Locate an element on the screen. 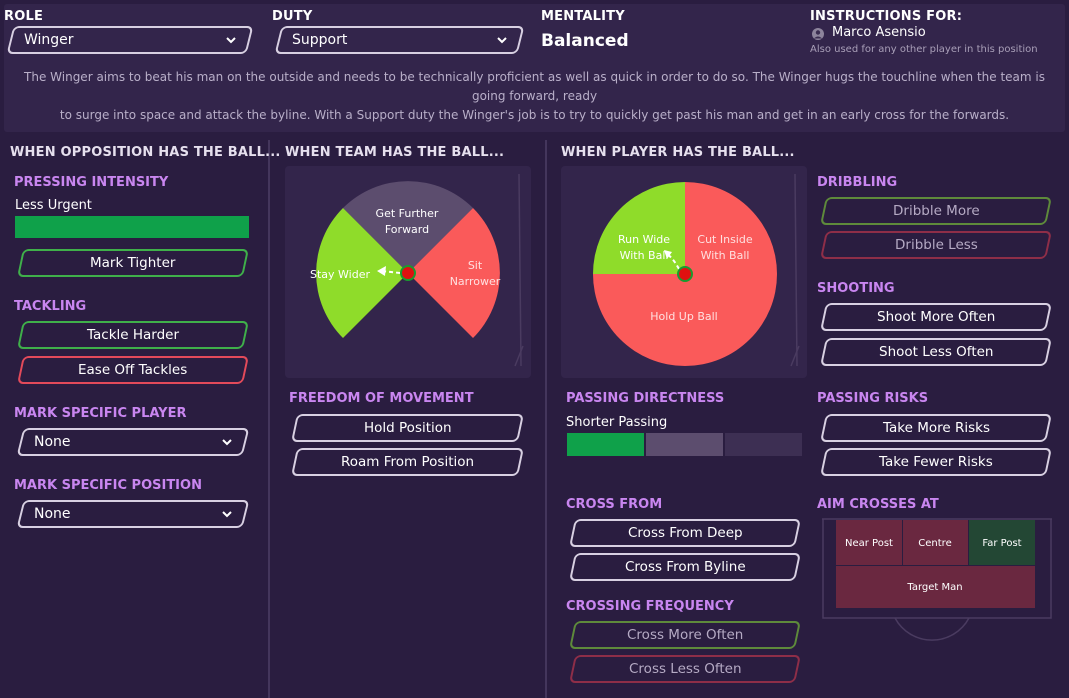 Image resolution: width=1069 pixels, height=698 pixels. wheel-segment-stay-wider is located at coordinates (362, 273).